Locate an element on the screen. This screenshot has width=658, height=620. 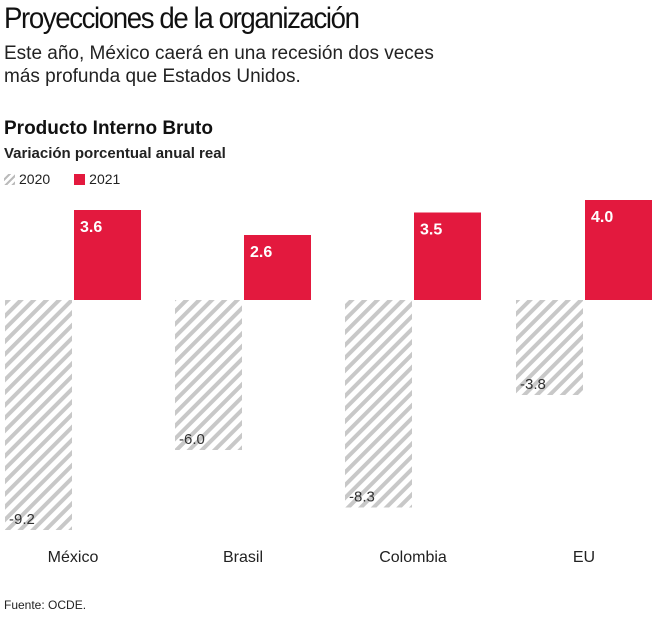
legend: 2020 2021 is located at coordinates (62, 179).